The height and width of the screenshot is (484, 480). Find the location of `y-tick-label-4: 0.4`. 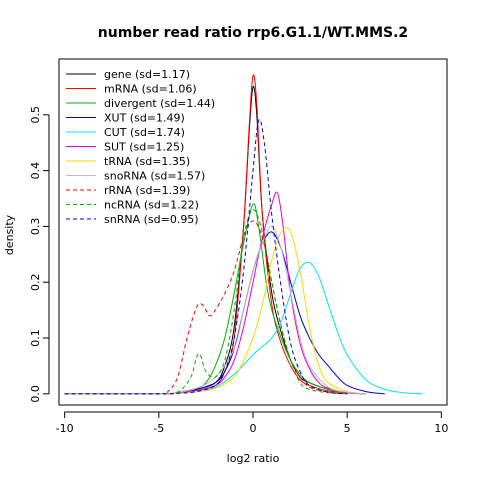

y-tick-label-4: 0.4 is located at coordinates (35, 171).